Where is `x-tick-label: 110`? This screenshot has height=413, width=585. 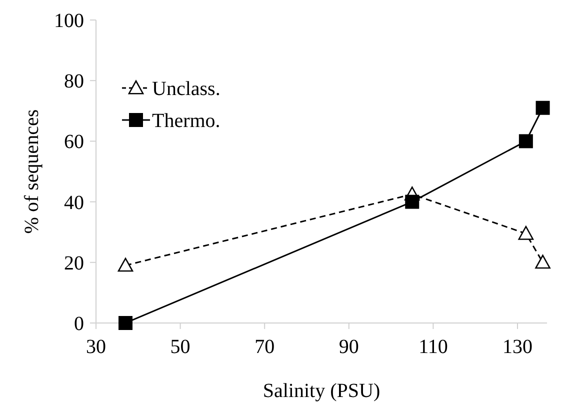 x-tick-label: 110 is located at coordinates (433, 347).